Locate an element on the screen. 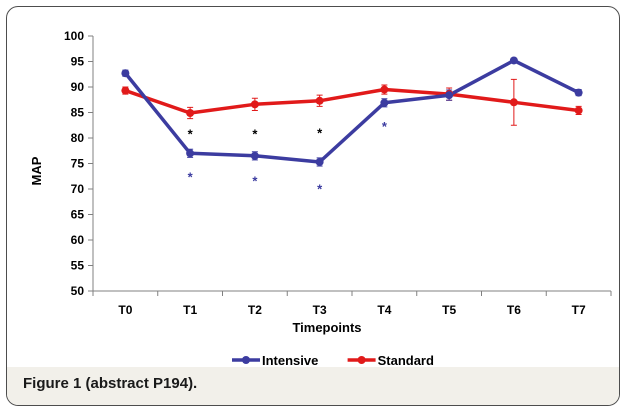  caption-band: Figure 1 (abstract P194). is located at coordinates (313, 386).